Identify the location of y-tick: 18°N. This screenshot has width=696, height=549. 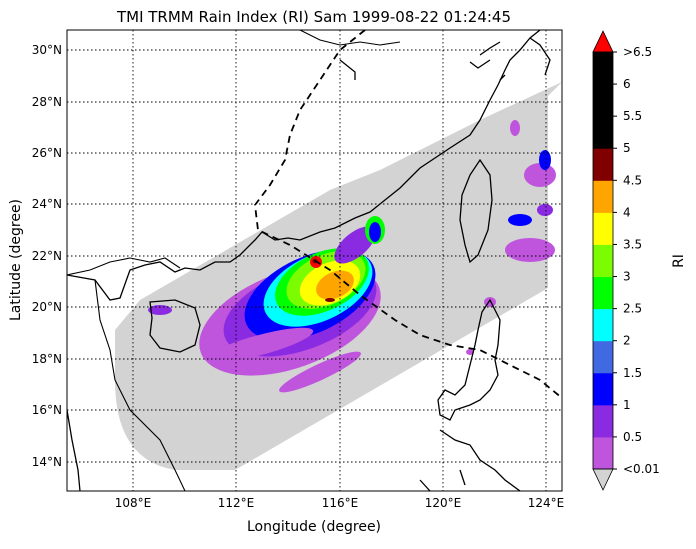
(47, 359).